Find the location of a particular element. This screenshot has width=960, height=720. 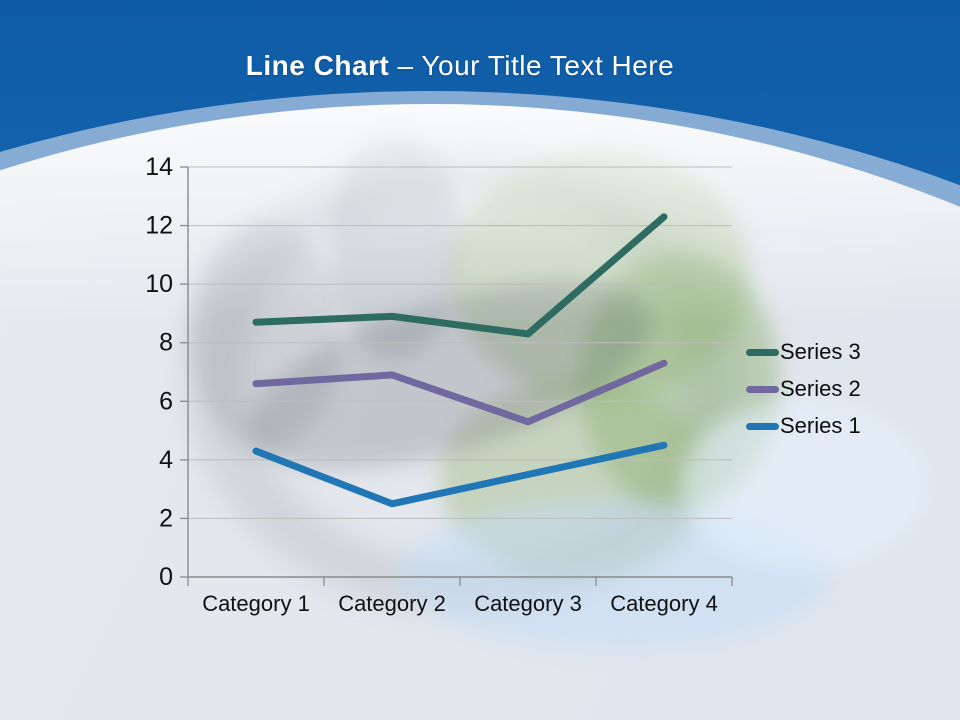

y-tick-label: 4 is located at coordinates (166, 460).